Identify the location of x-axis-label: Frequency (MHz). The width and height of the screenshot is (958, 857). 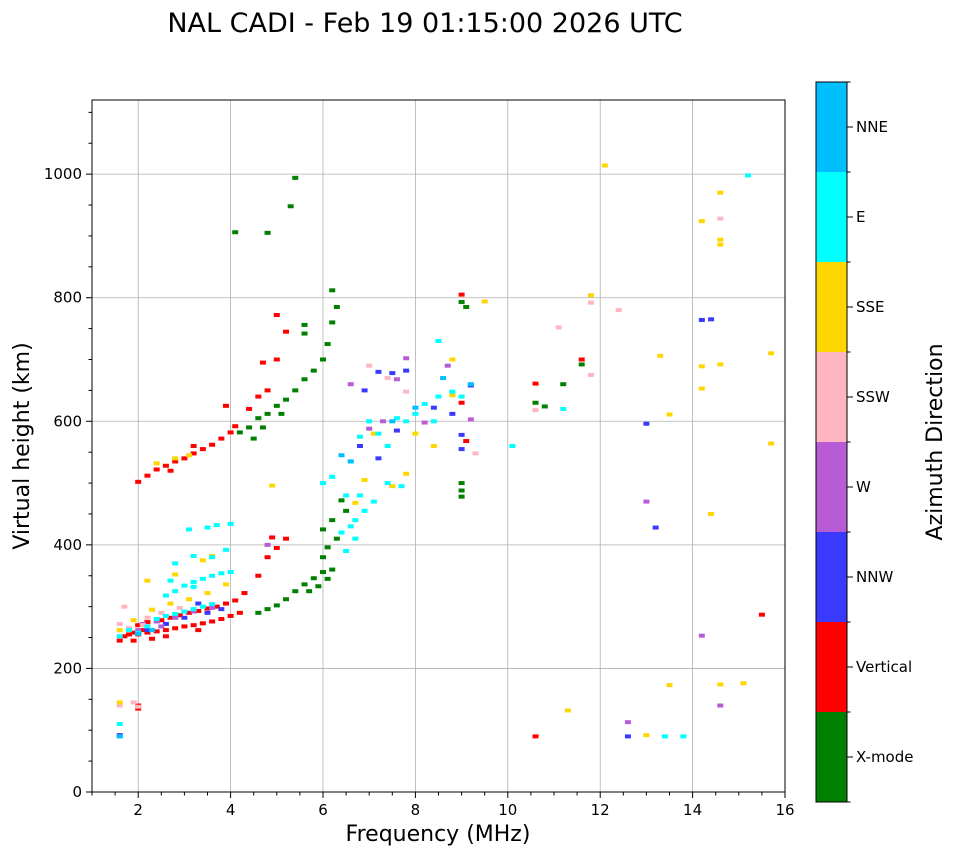
(438, 834).